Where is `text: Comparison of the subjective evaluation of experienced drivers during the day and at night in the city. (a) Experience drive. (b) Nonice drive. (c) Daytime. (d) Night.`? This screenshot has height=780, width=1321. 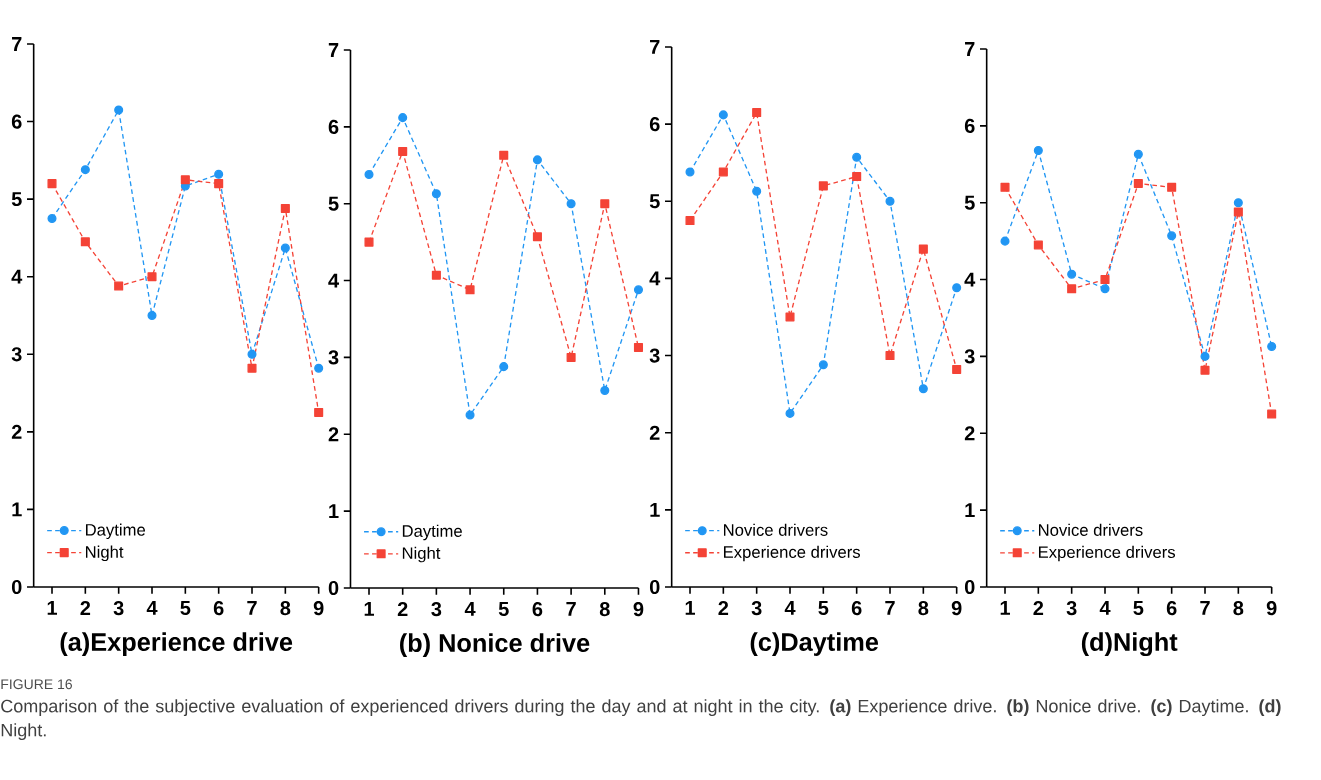
text: Comparison of the subjective evaluation of experienced drivers during the day and at night in the city. (a) Experience drive. (b) Nonice drive. (c) Daytime. (d) Night. is located at coordinates (641, 720).